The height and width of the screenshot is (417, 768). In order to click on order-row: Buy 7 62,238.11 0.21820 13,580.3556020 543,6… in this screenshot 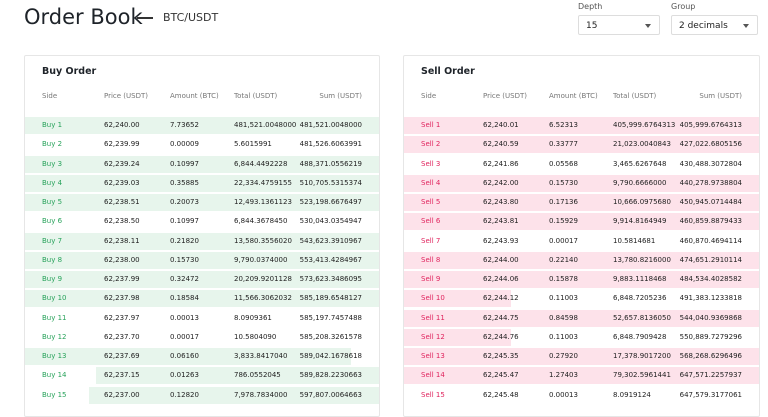, I will do `click(202, 241)`.